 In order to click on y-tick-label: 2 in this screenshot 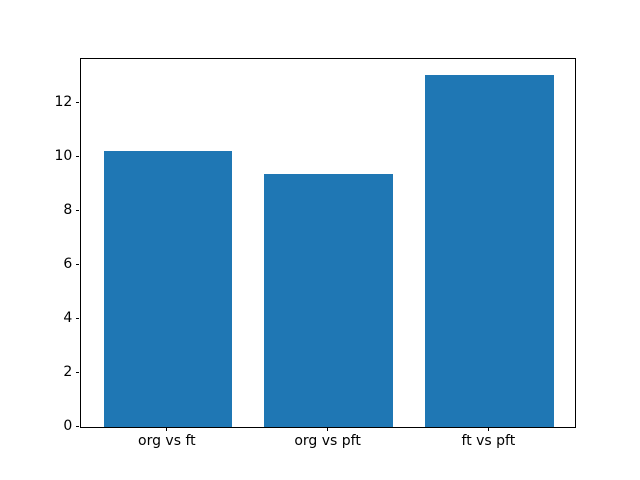, I will do `click(68, 372)`.